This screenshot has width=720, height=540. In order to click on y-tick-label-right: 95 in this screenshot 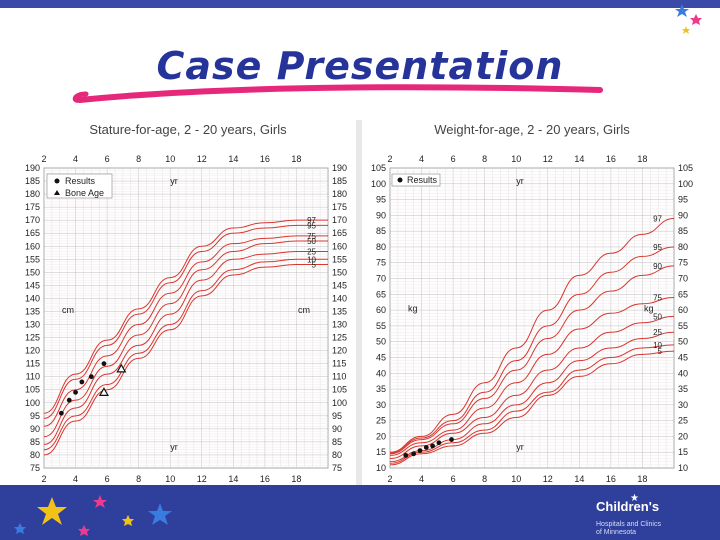, I will do `click(337, 416)`.